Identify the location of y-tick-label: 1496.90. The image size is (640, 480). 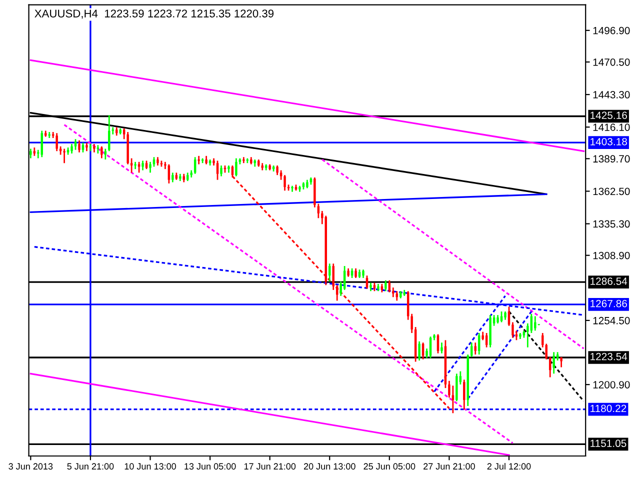
(611, 30).